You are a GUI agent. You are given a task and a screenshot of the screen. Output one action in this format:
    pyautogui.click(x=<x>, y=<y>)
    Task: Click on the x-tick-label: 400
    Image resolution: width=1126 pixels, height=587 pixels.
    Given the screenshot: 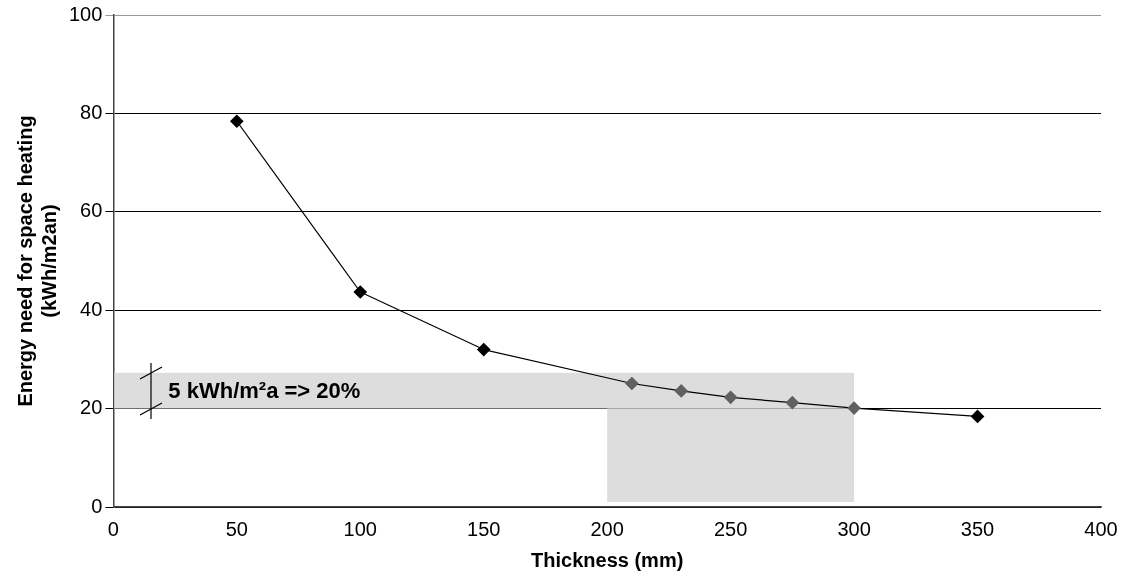 What is the action you would take?
    pyautogui.click(x=1101, y=528)
    